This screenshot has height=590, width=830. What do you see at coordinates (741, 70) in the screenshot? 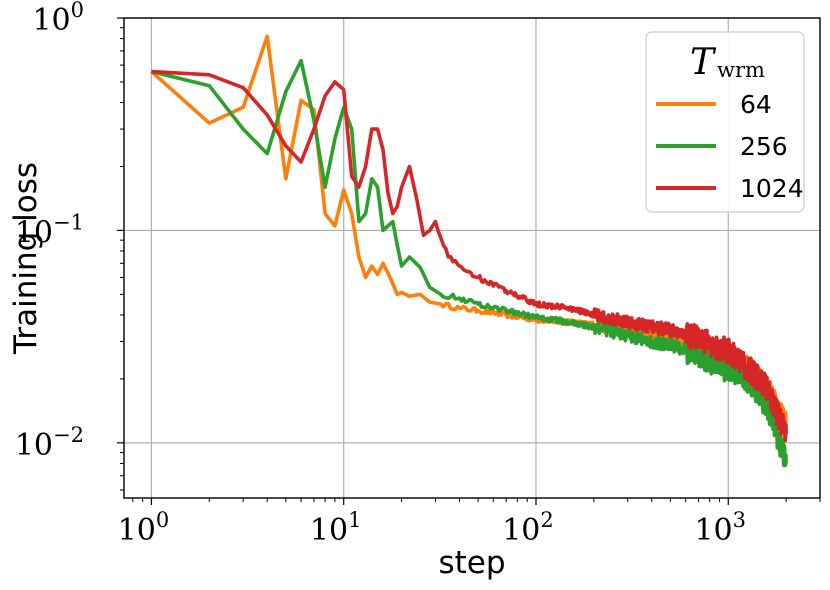
I see `legend-title-sub: wrm` at bounding box center [741, 70].